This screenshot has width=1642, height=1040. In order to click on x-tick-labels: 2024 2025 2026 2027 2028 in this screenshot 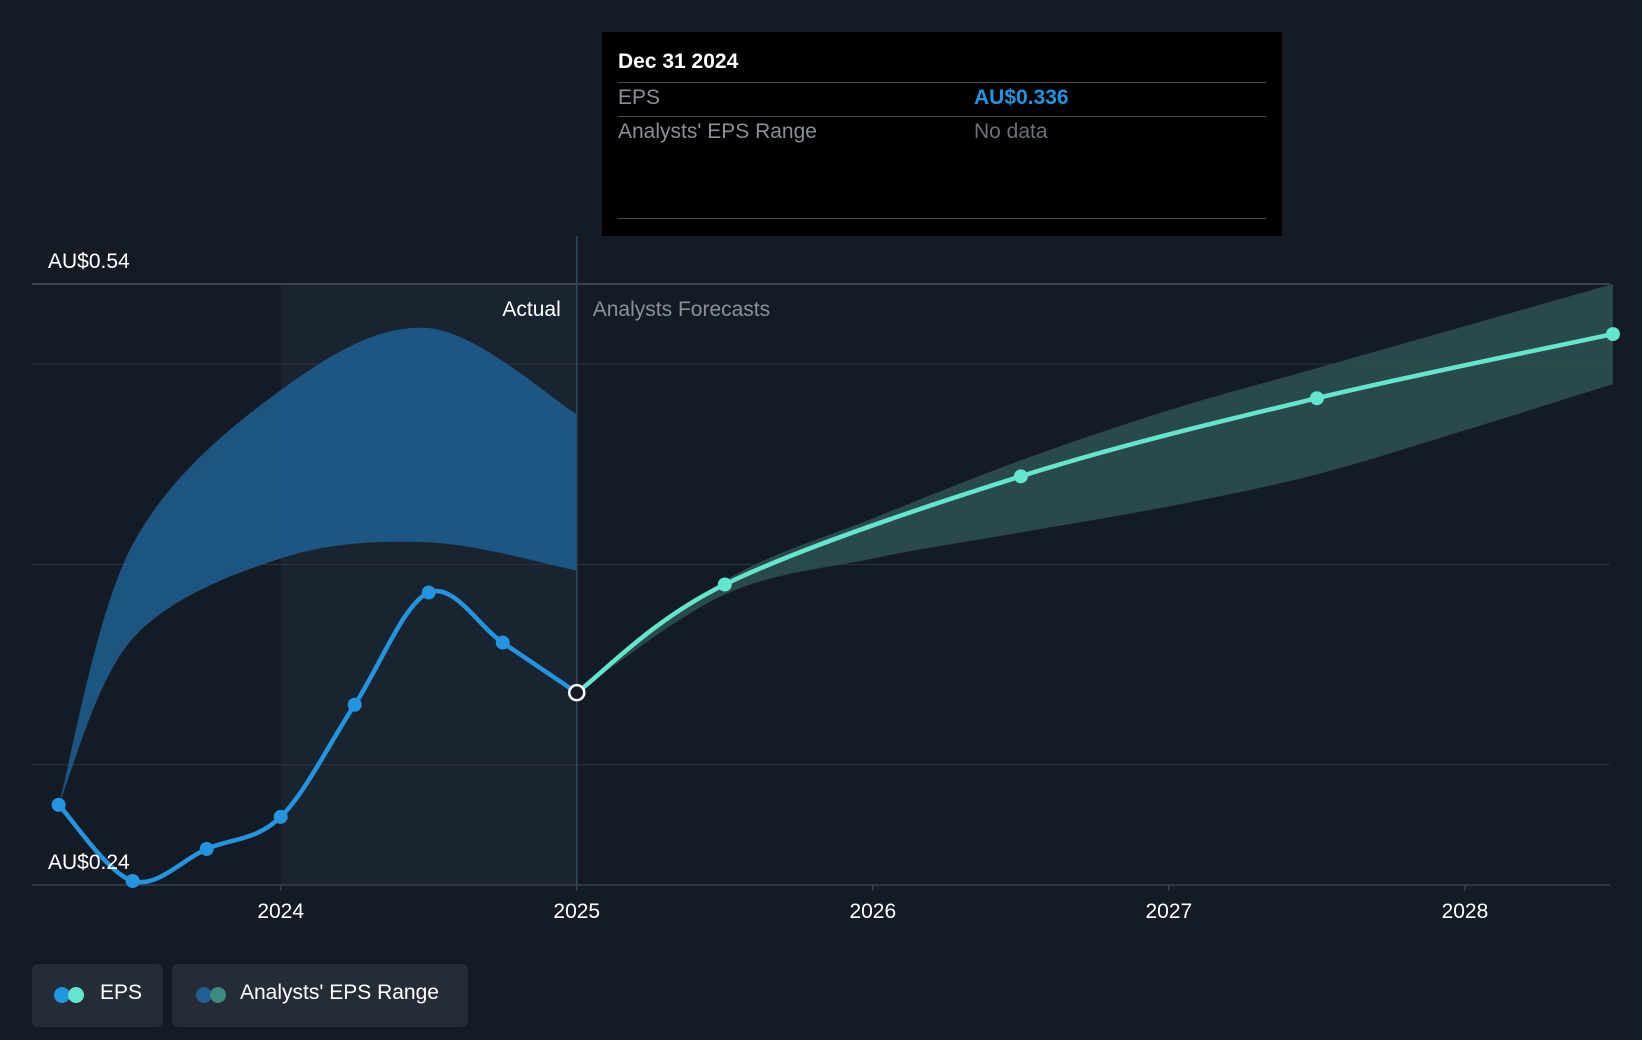, I will do `click(872, 904)`.